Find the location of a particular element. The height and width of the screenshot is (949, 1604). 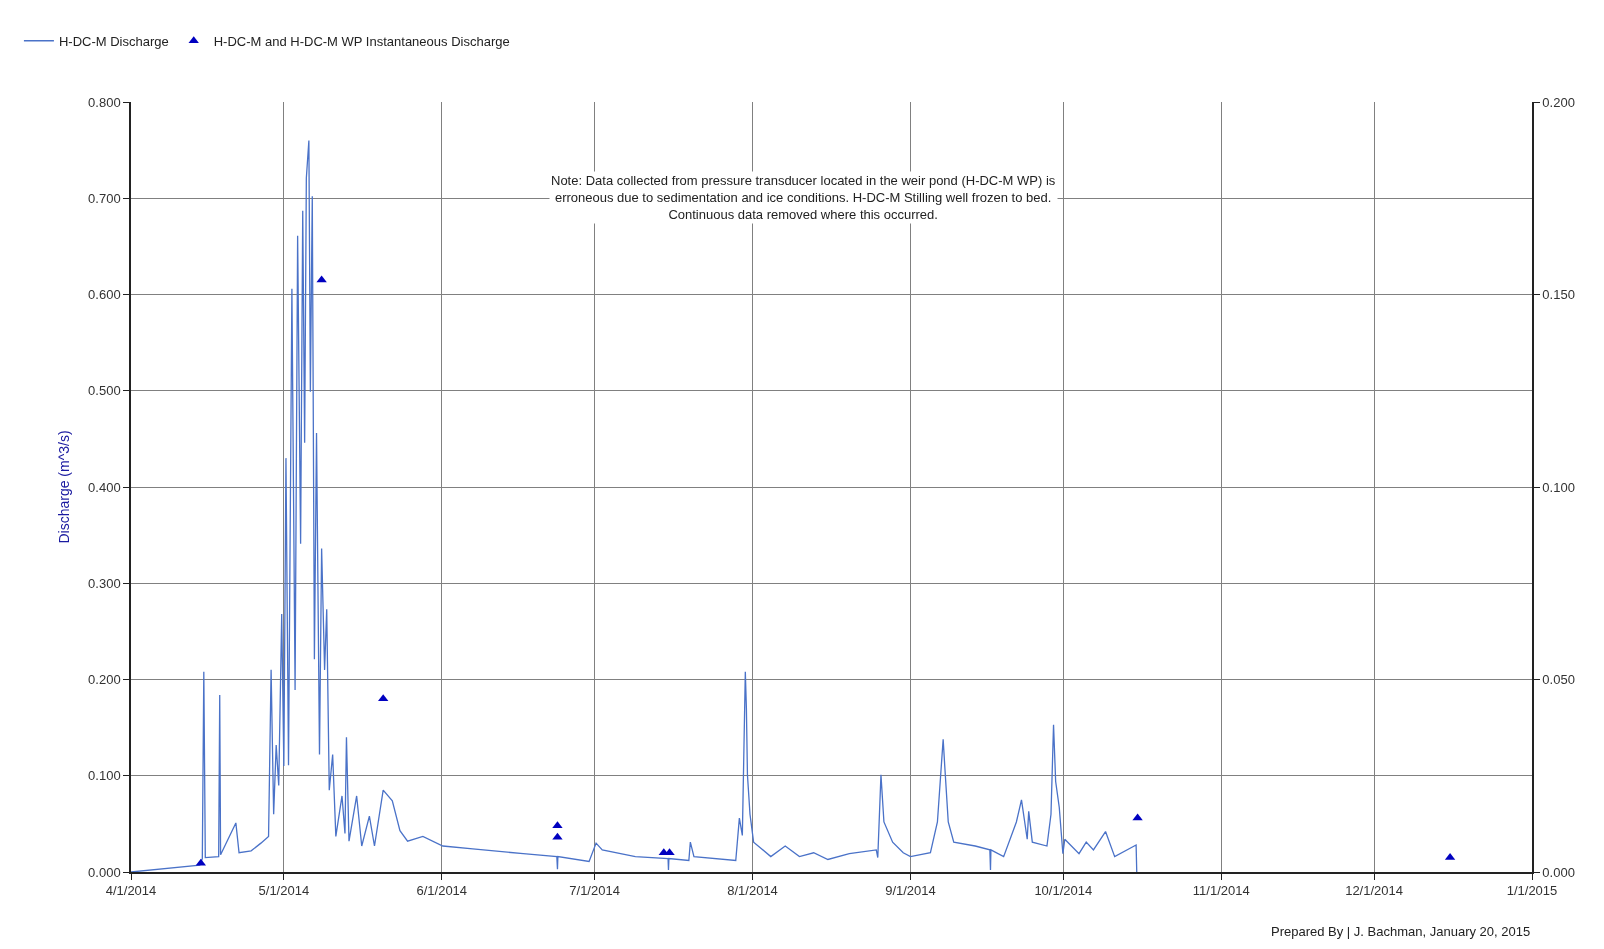

x-tick-label: 5/1/2014 is located at coordinates (284, 891).